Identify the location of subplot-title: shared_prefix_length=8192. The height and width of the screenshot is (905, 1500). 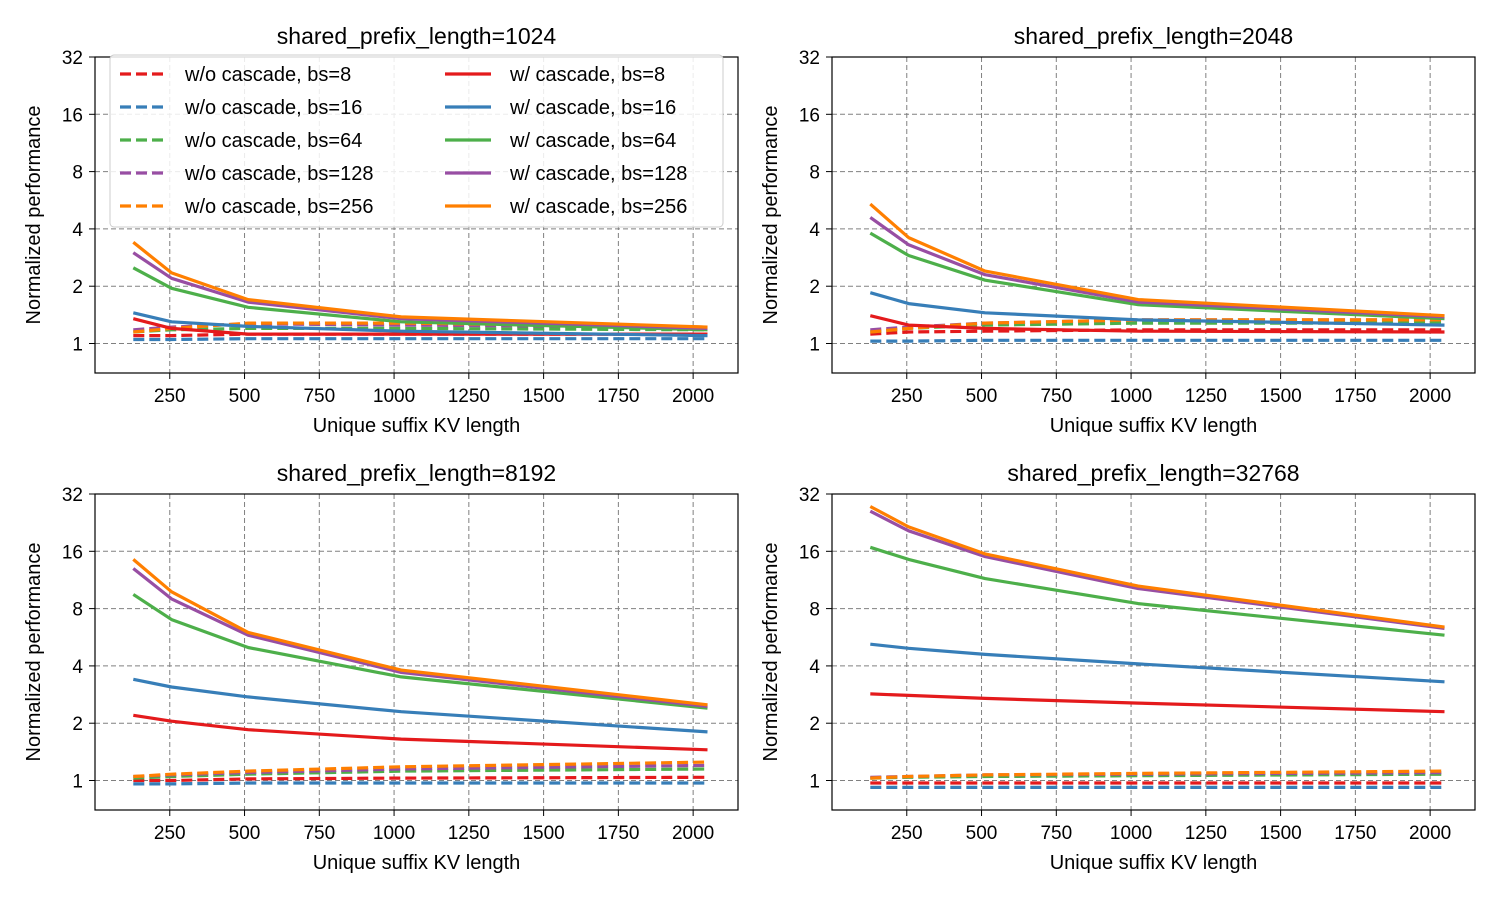
(416, 473).